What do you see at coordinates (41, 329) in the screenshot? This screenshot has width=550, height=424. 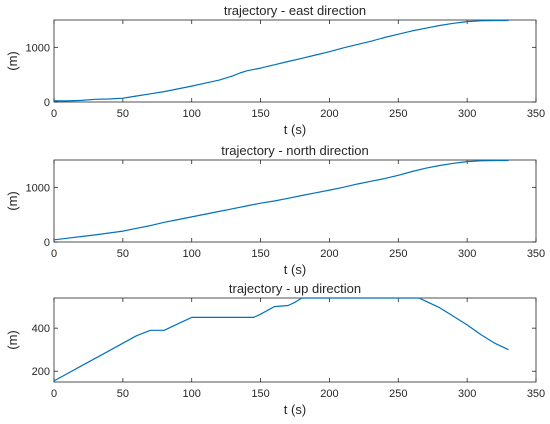 I see `y-tick-label: 400` at bounding box center [41, 329].